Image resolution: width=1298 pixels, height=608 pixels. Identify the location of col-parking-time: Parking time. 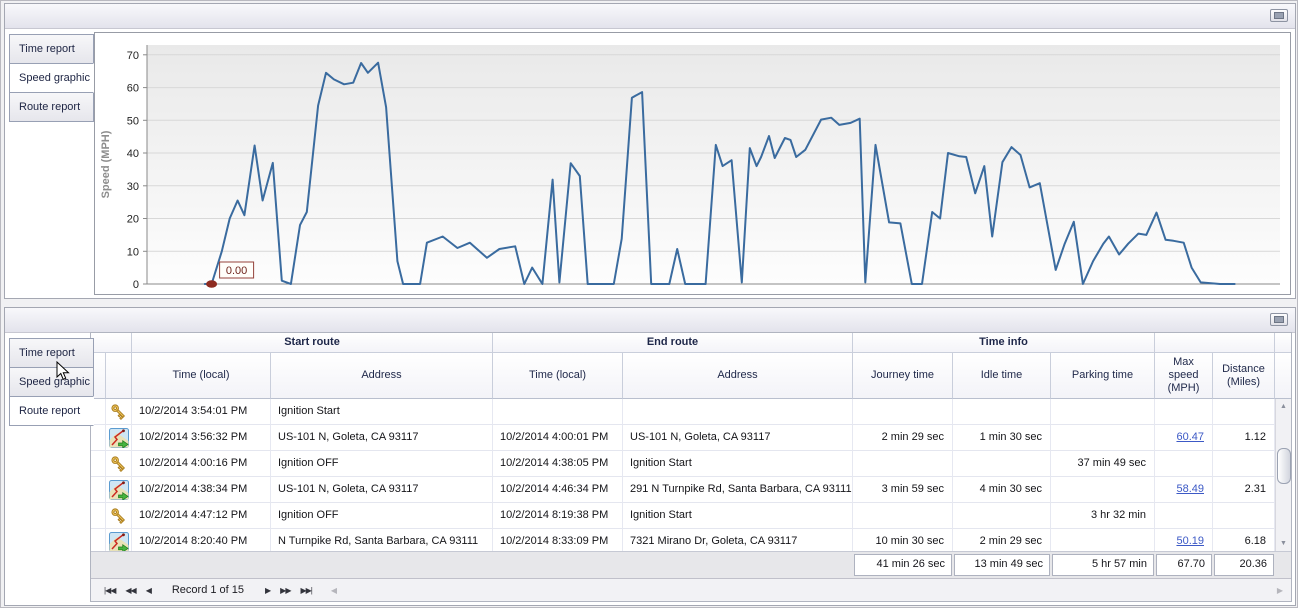
(1103, 376).